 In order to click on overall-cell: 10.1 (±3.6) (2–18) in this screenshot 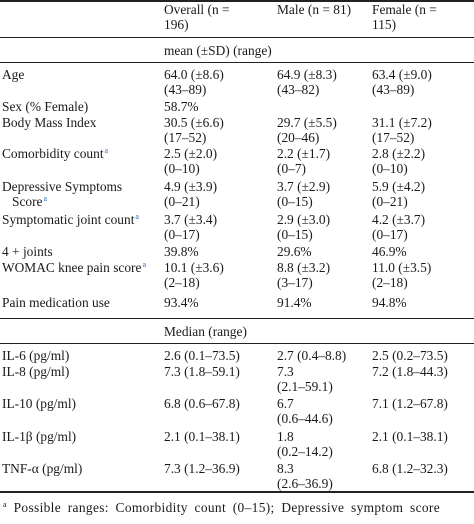, I will do `click(194, 275)`.